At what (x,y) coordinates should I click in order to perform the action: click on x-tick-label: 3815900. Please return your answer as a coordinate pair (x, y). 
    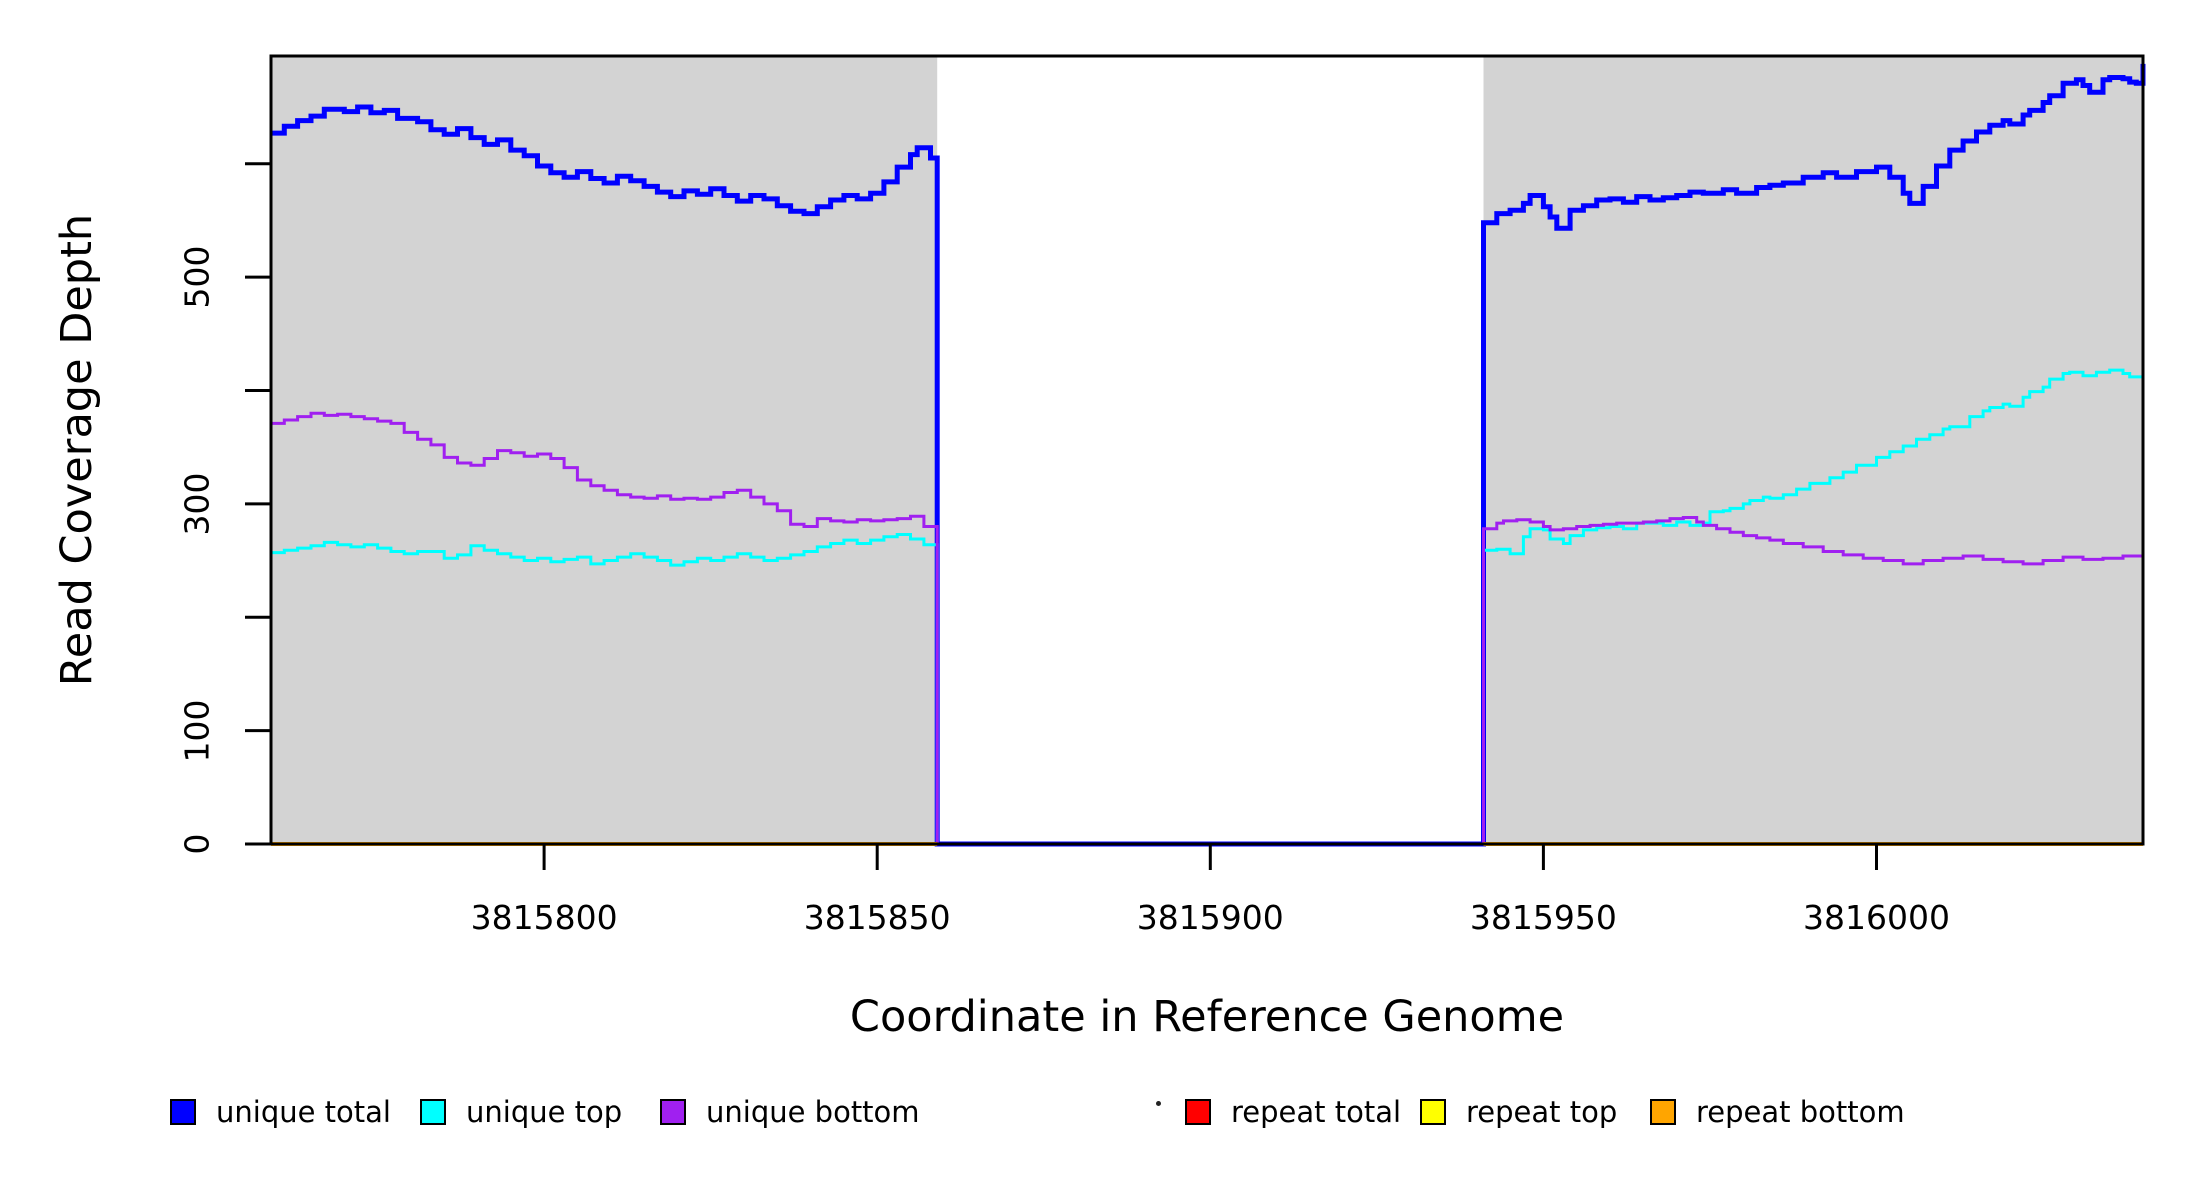
    Looking at the image, I should click on (1210, 917).